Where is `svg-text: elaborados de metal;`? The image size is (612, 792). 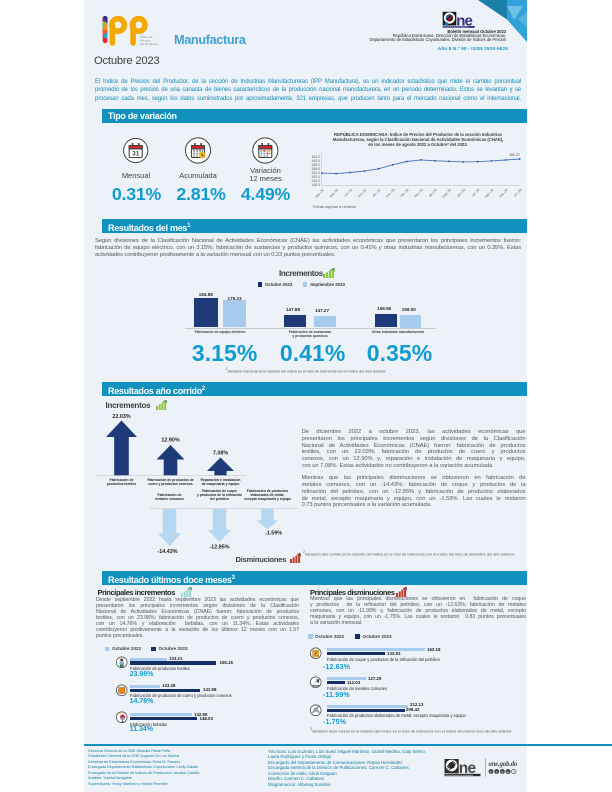 svg-text: elaborados de metal; is located at coordinates (268, 495).